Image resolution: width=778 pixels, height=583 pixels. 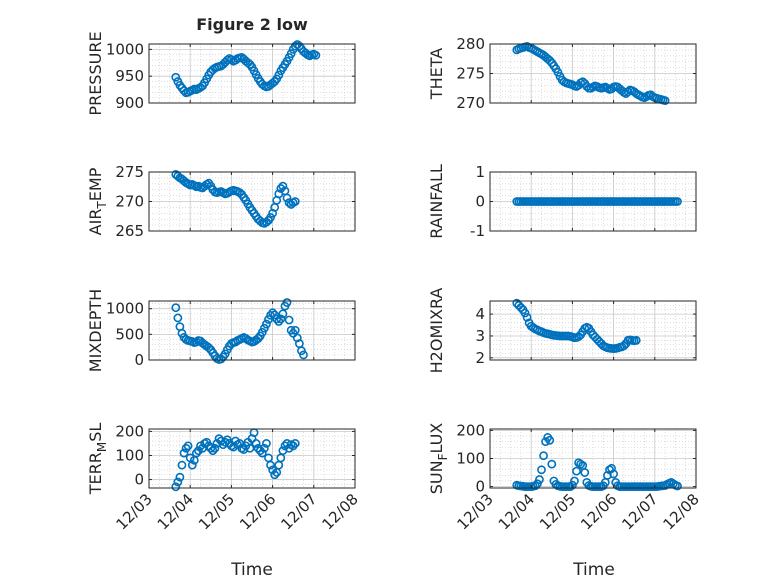 What do you see at coordinates (436, 331) in the screenshot?
I see `y-axis-label: H2OMIXRA` at bounding box center [436, 331].